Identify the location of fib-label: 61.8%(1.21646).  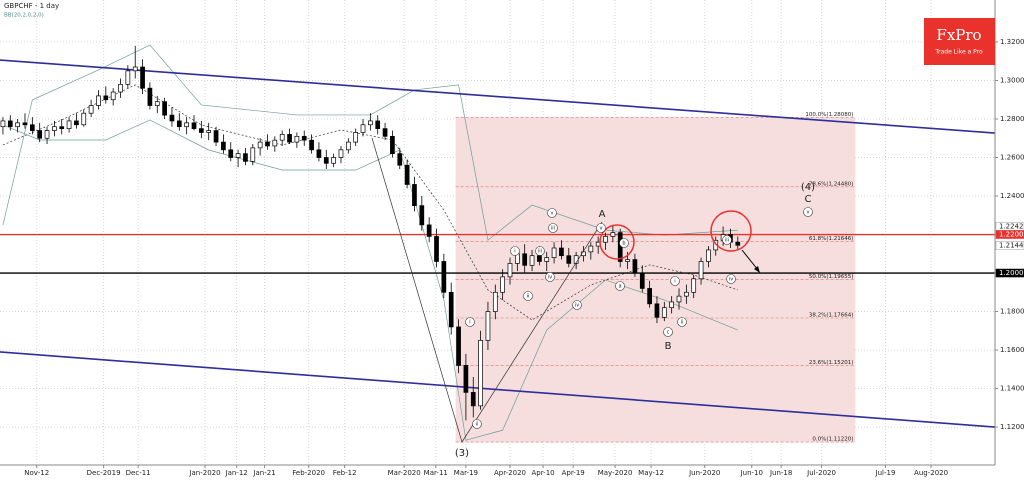
(831, 239).